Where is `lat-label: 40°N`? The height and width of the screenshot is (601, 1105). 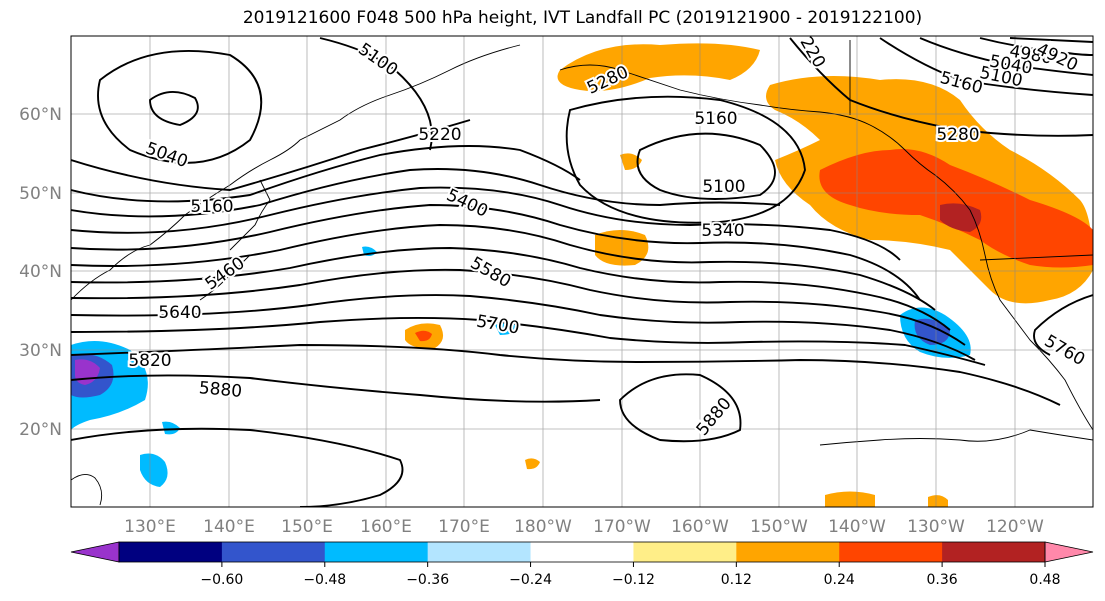 lat-label: 40°N is located at coordinates (40, 272).